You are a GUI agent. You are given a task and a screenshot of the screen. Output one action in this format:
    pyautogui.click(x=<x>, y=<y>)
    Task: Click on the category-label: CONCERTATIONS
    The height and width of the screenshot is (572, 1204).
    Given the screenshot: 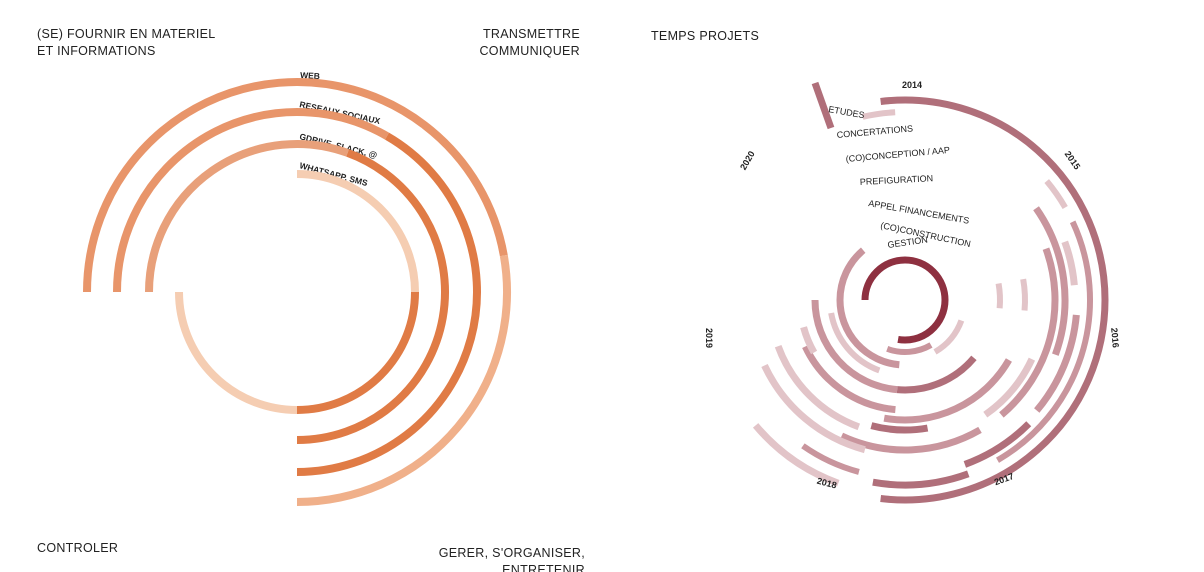 What is the action you would take?
    pyautogui.click(x=874, y=131)
    